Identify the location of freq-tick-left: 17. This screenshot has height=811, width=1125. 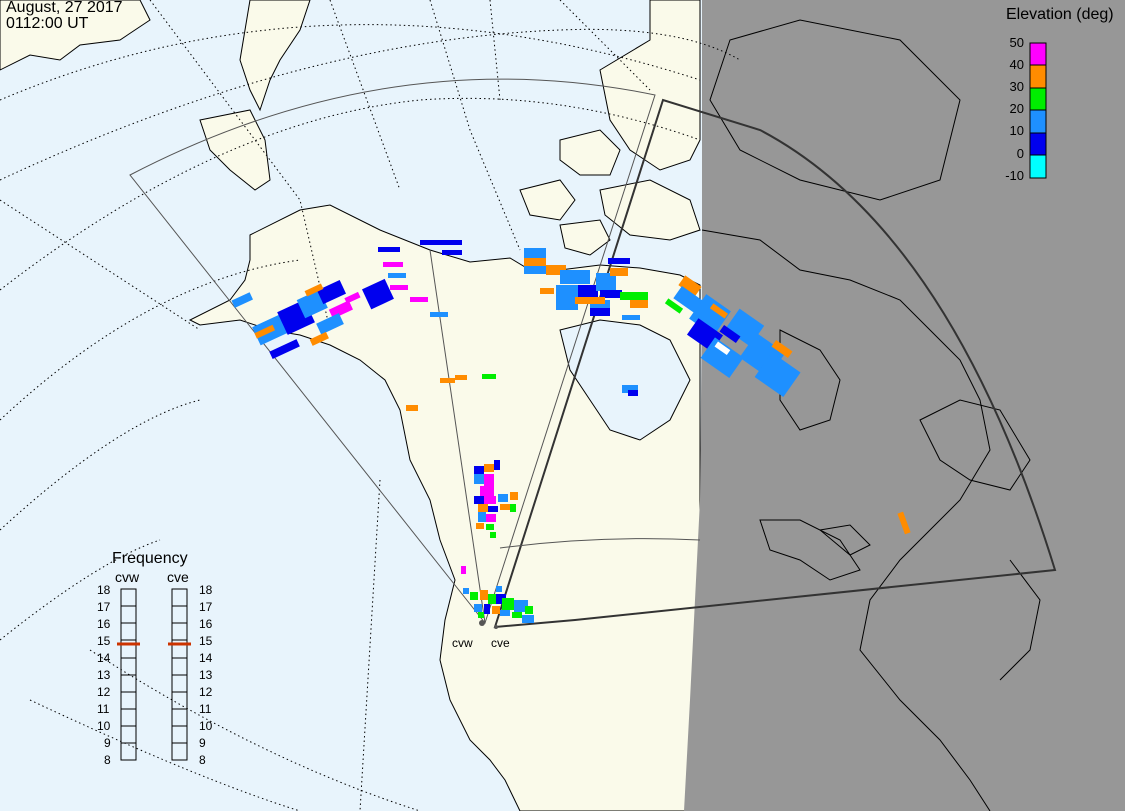
(104, 607).